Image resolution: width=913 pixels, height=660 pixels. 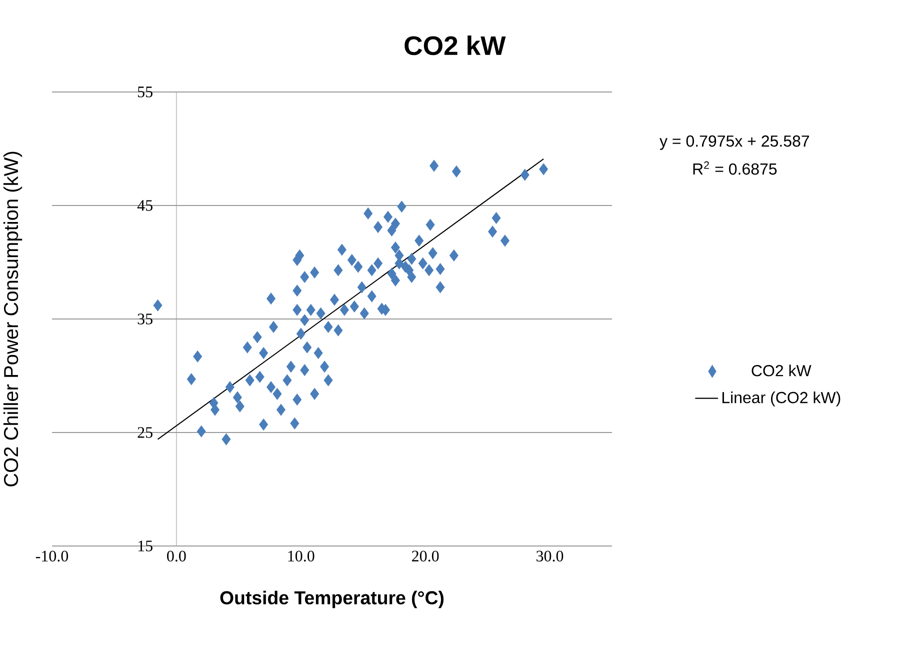 What do you see at coordinates (782, 370) in the screenshot?
I see `legend-label: CO2 kW` at bounding box center [782, 370].